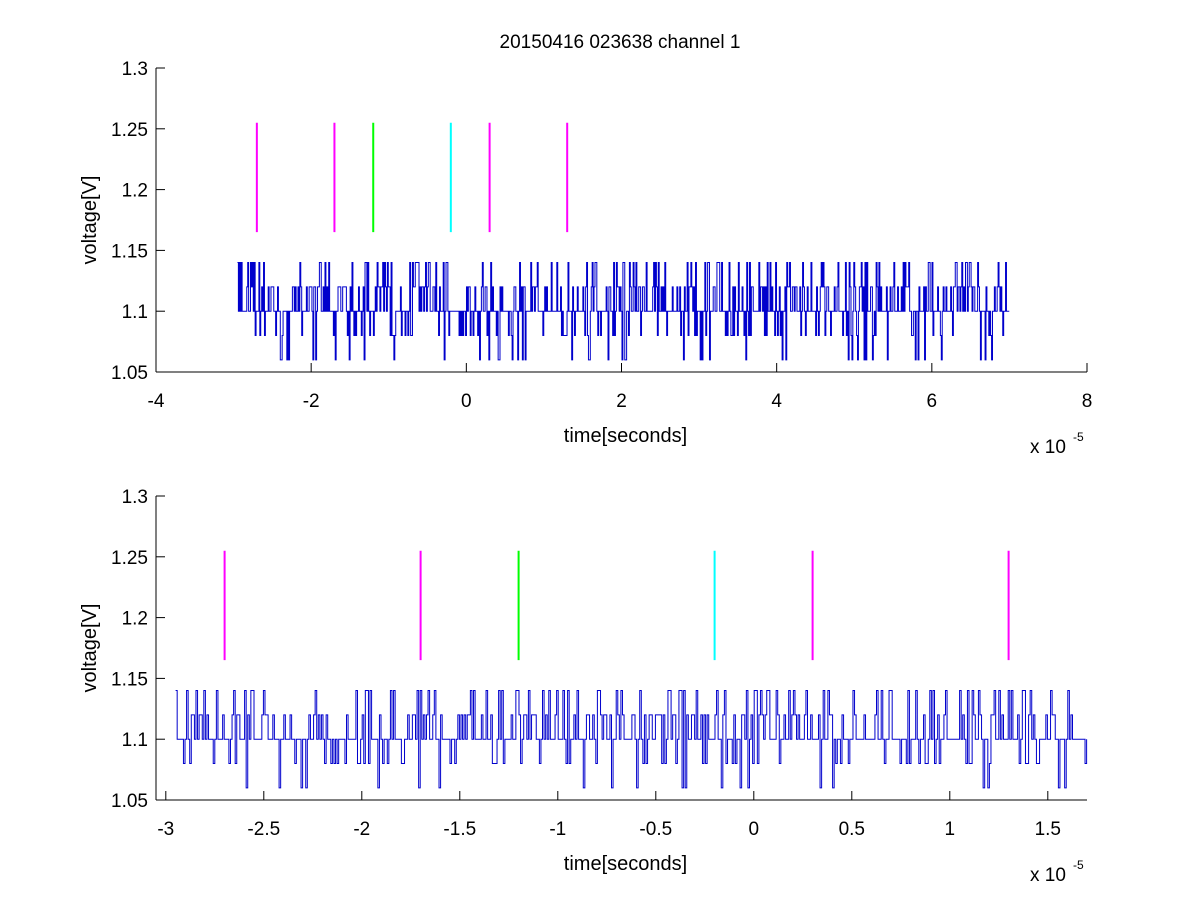 Image resolution: width=1200 pixels, height=901 pixels. Describe the element at coordinates (156, 401) in the screenshot. I see `x-tick-label: -4` at that location.